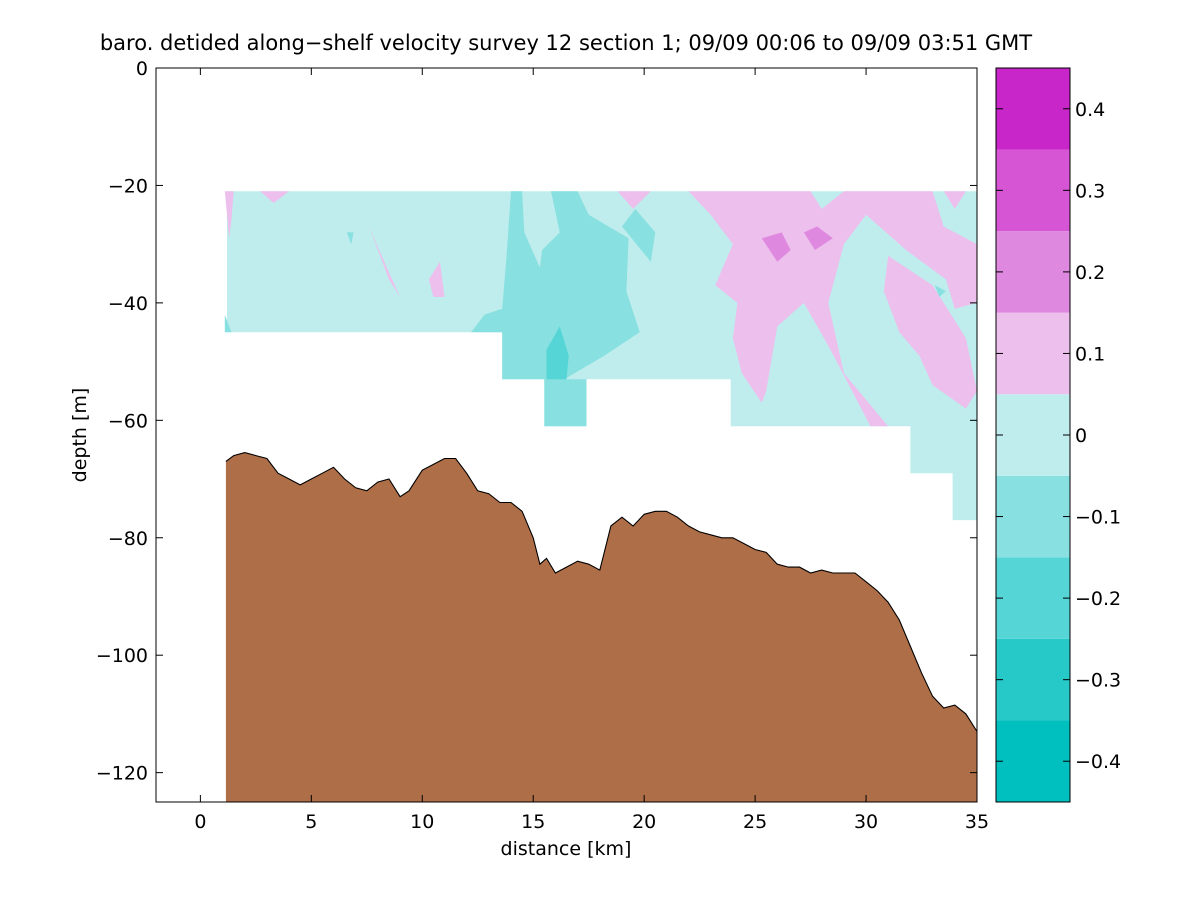 Image resolution: width=1201 pixels, height=901 pixels. Describe the element at coordinates (1098, 762) in the screenshot. I see `colorbar-tick-label: −0.4` at that location.